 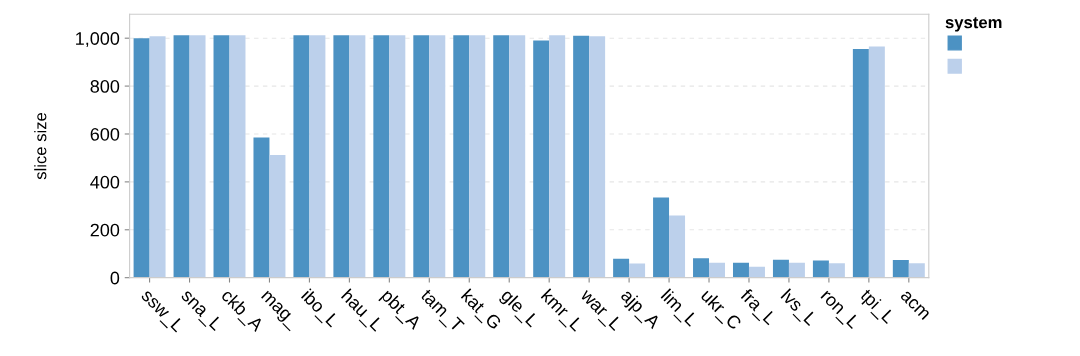 What do you see at coordinates (105, 134) in the screenshot?
I see `y-tick-label: 600` at bounding box center [105, 134].